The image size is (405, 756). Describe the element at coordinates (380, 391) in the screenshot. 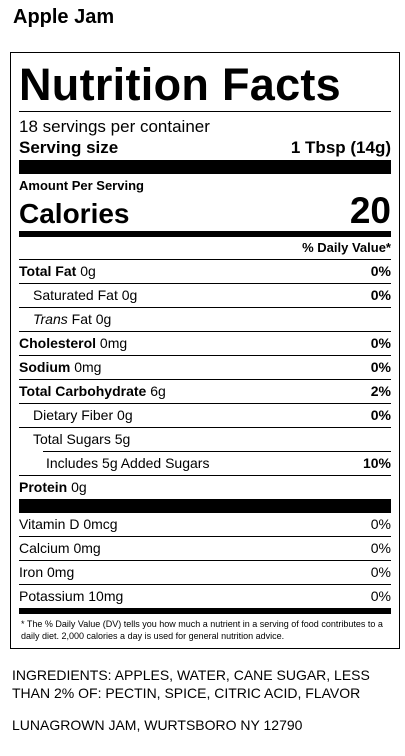

I see `nutrient-dv: 2%` at that location.